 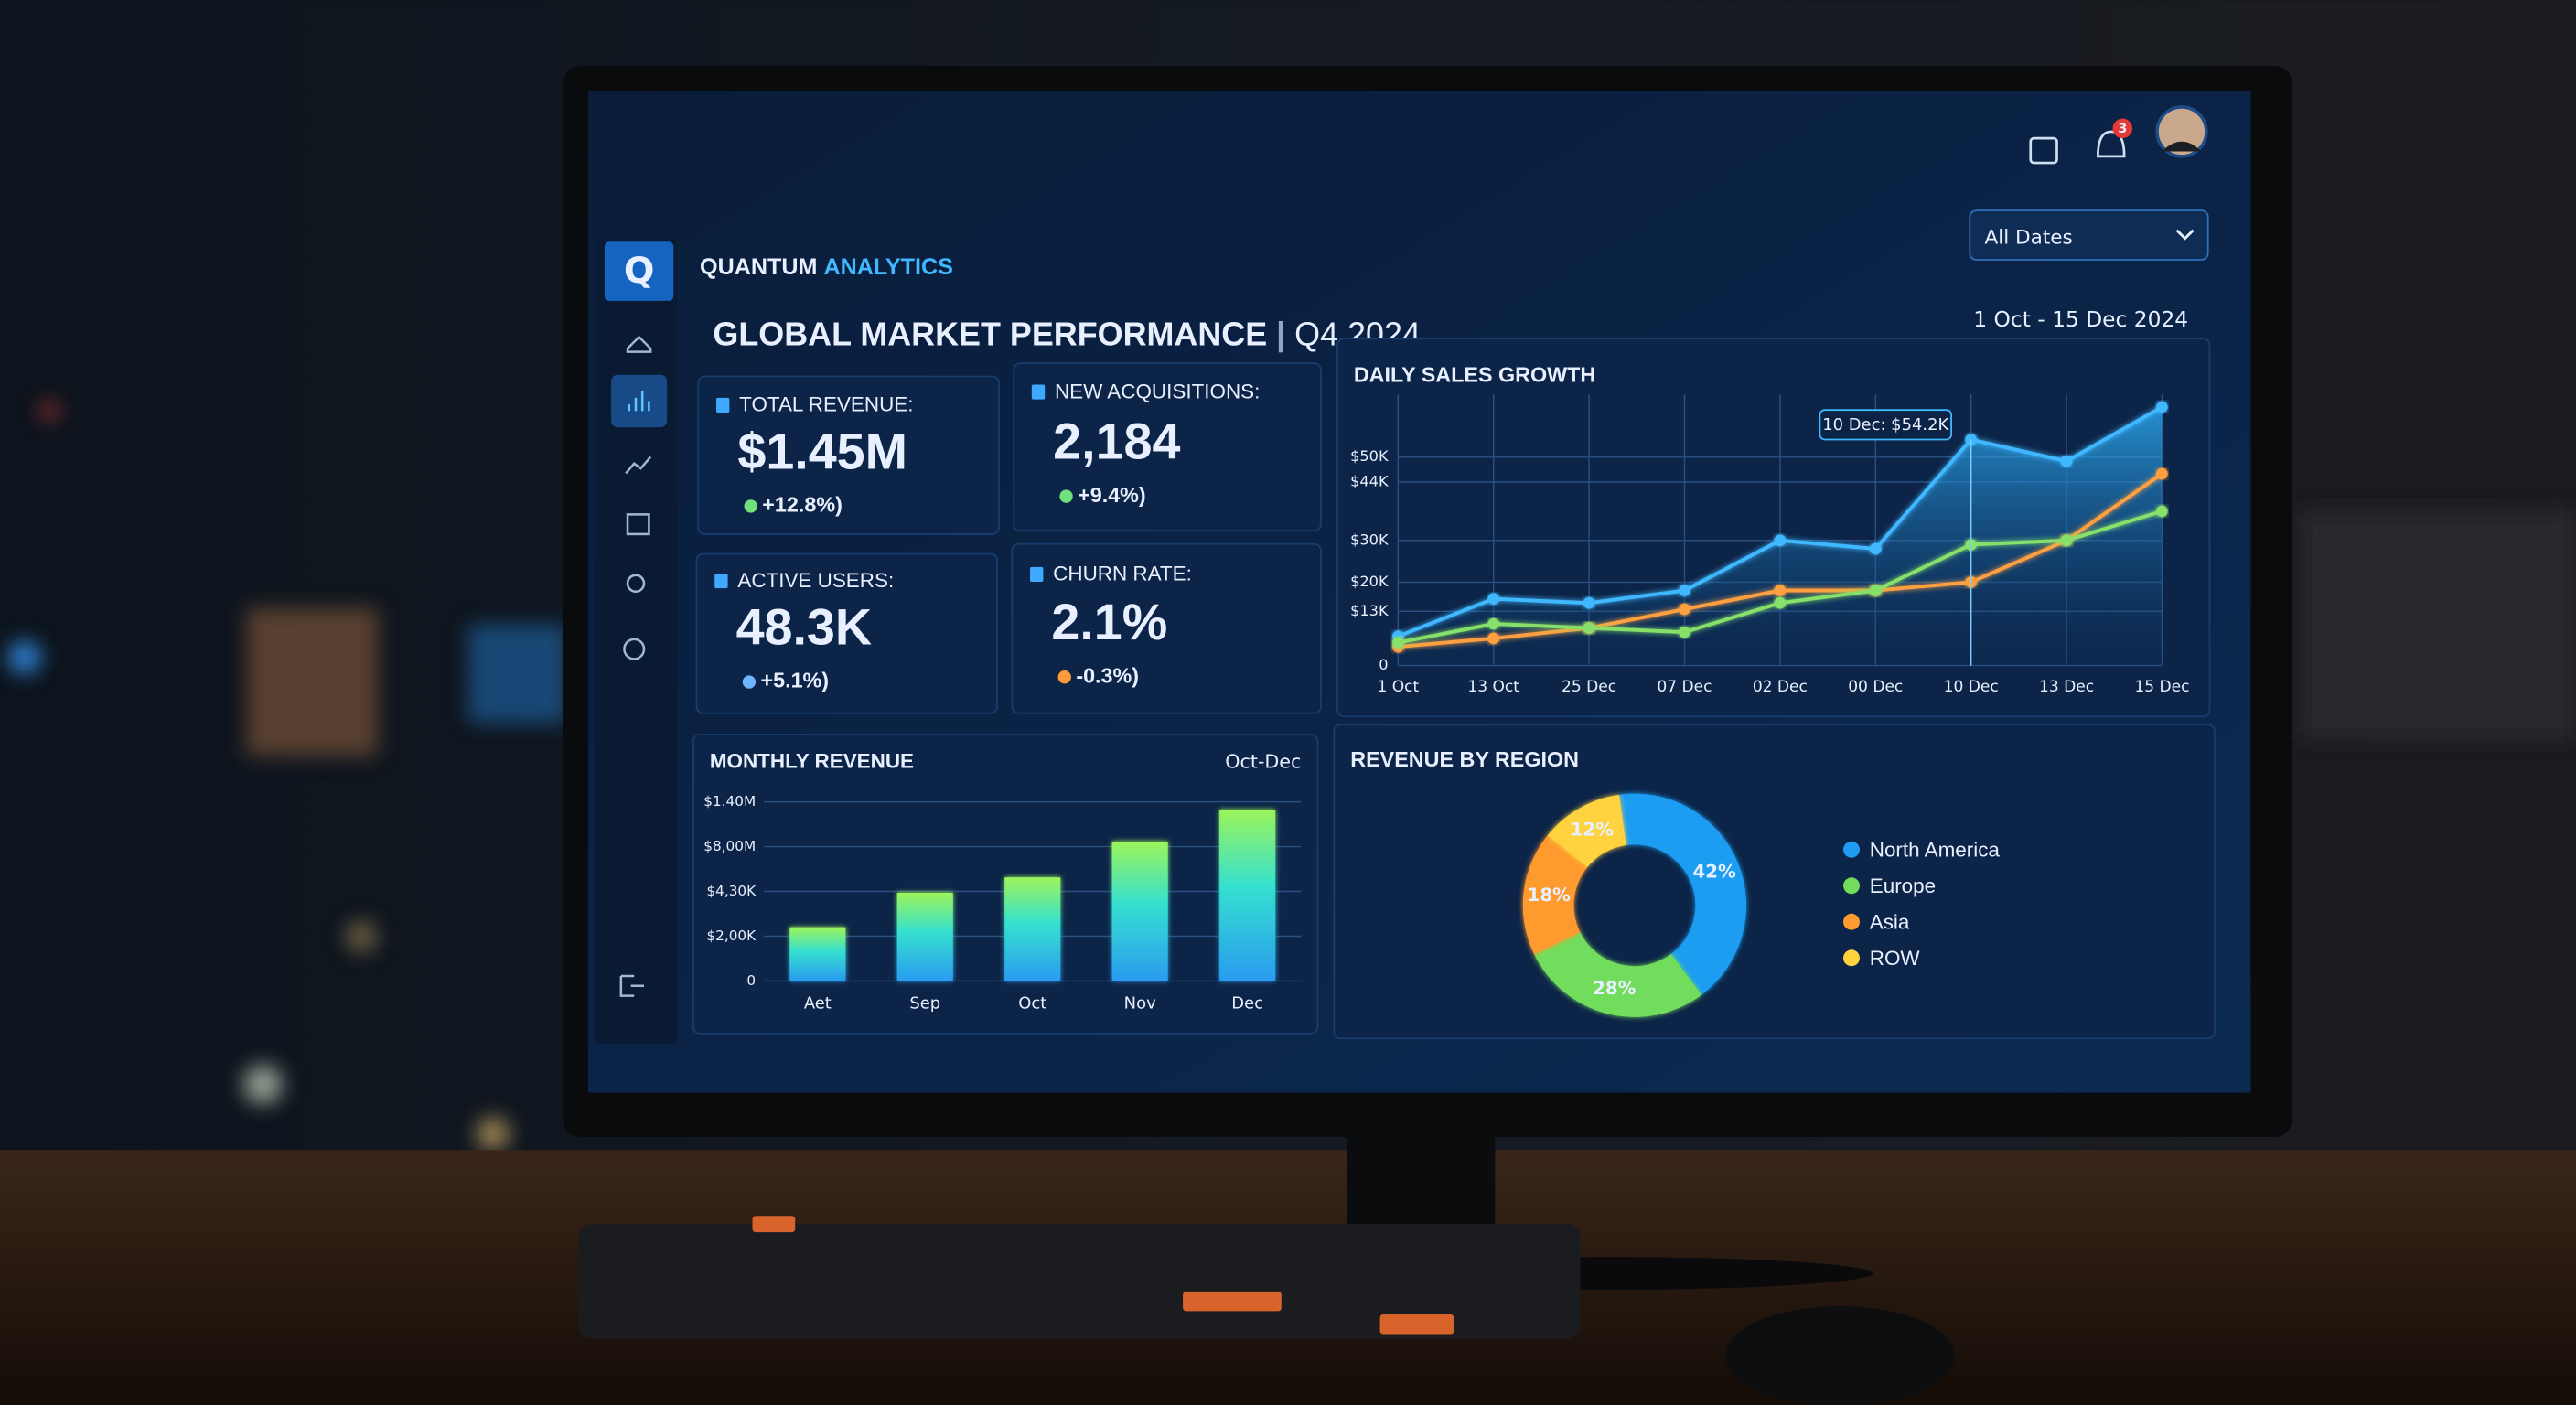 What do you see at coordinates (1369, 581) in the screenshot?
I see `y-tick-label: $20K` at bounding box center [1369, 581].